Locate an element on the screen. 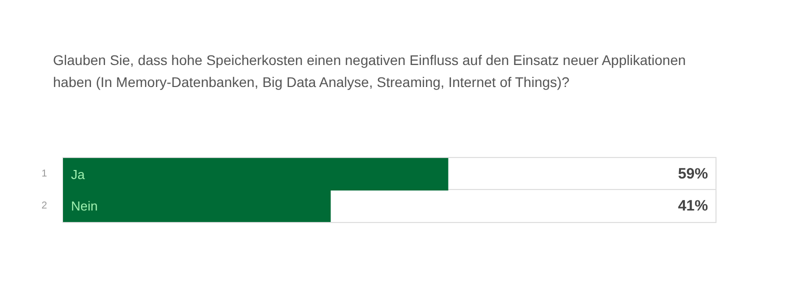 Image resolution: width=800 pixels, height=302 pixels. text: 1 is located at coordinates (44, 174).